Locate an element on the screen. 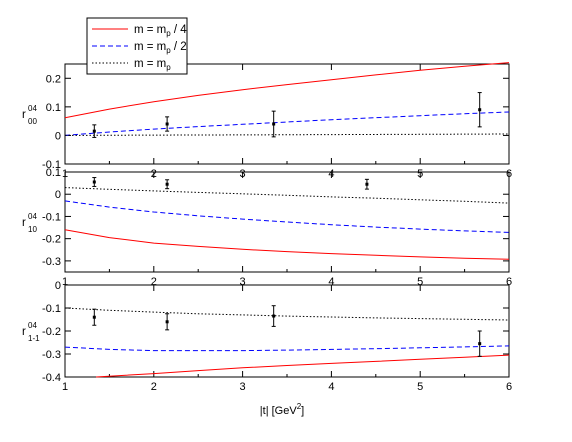 The height and width of the screenshot is (442, 572). y-axis-label-sub: 1-1 is located at coordinates (34, 338).